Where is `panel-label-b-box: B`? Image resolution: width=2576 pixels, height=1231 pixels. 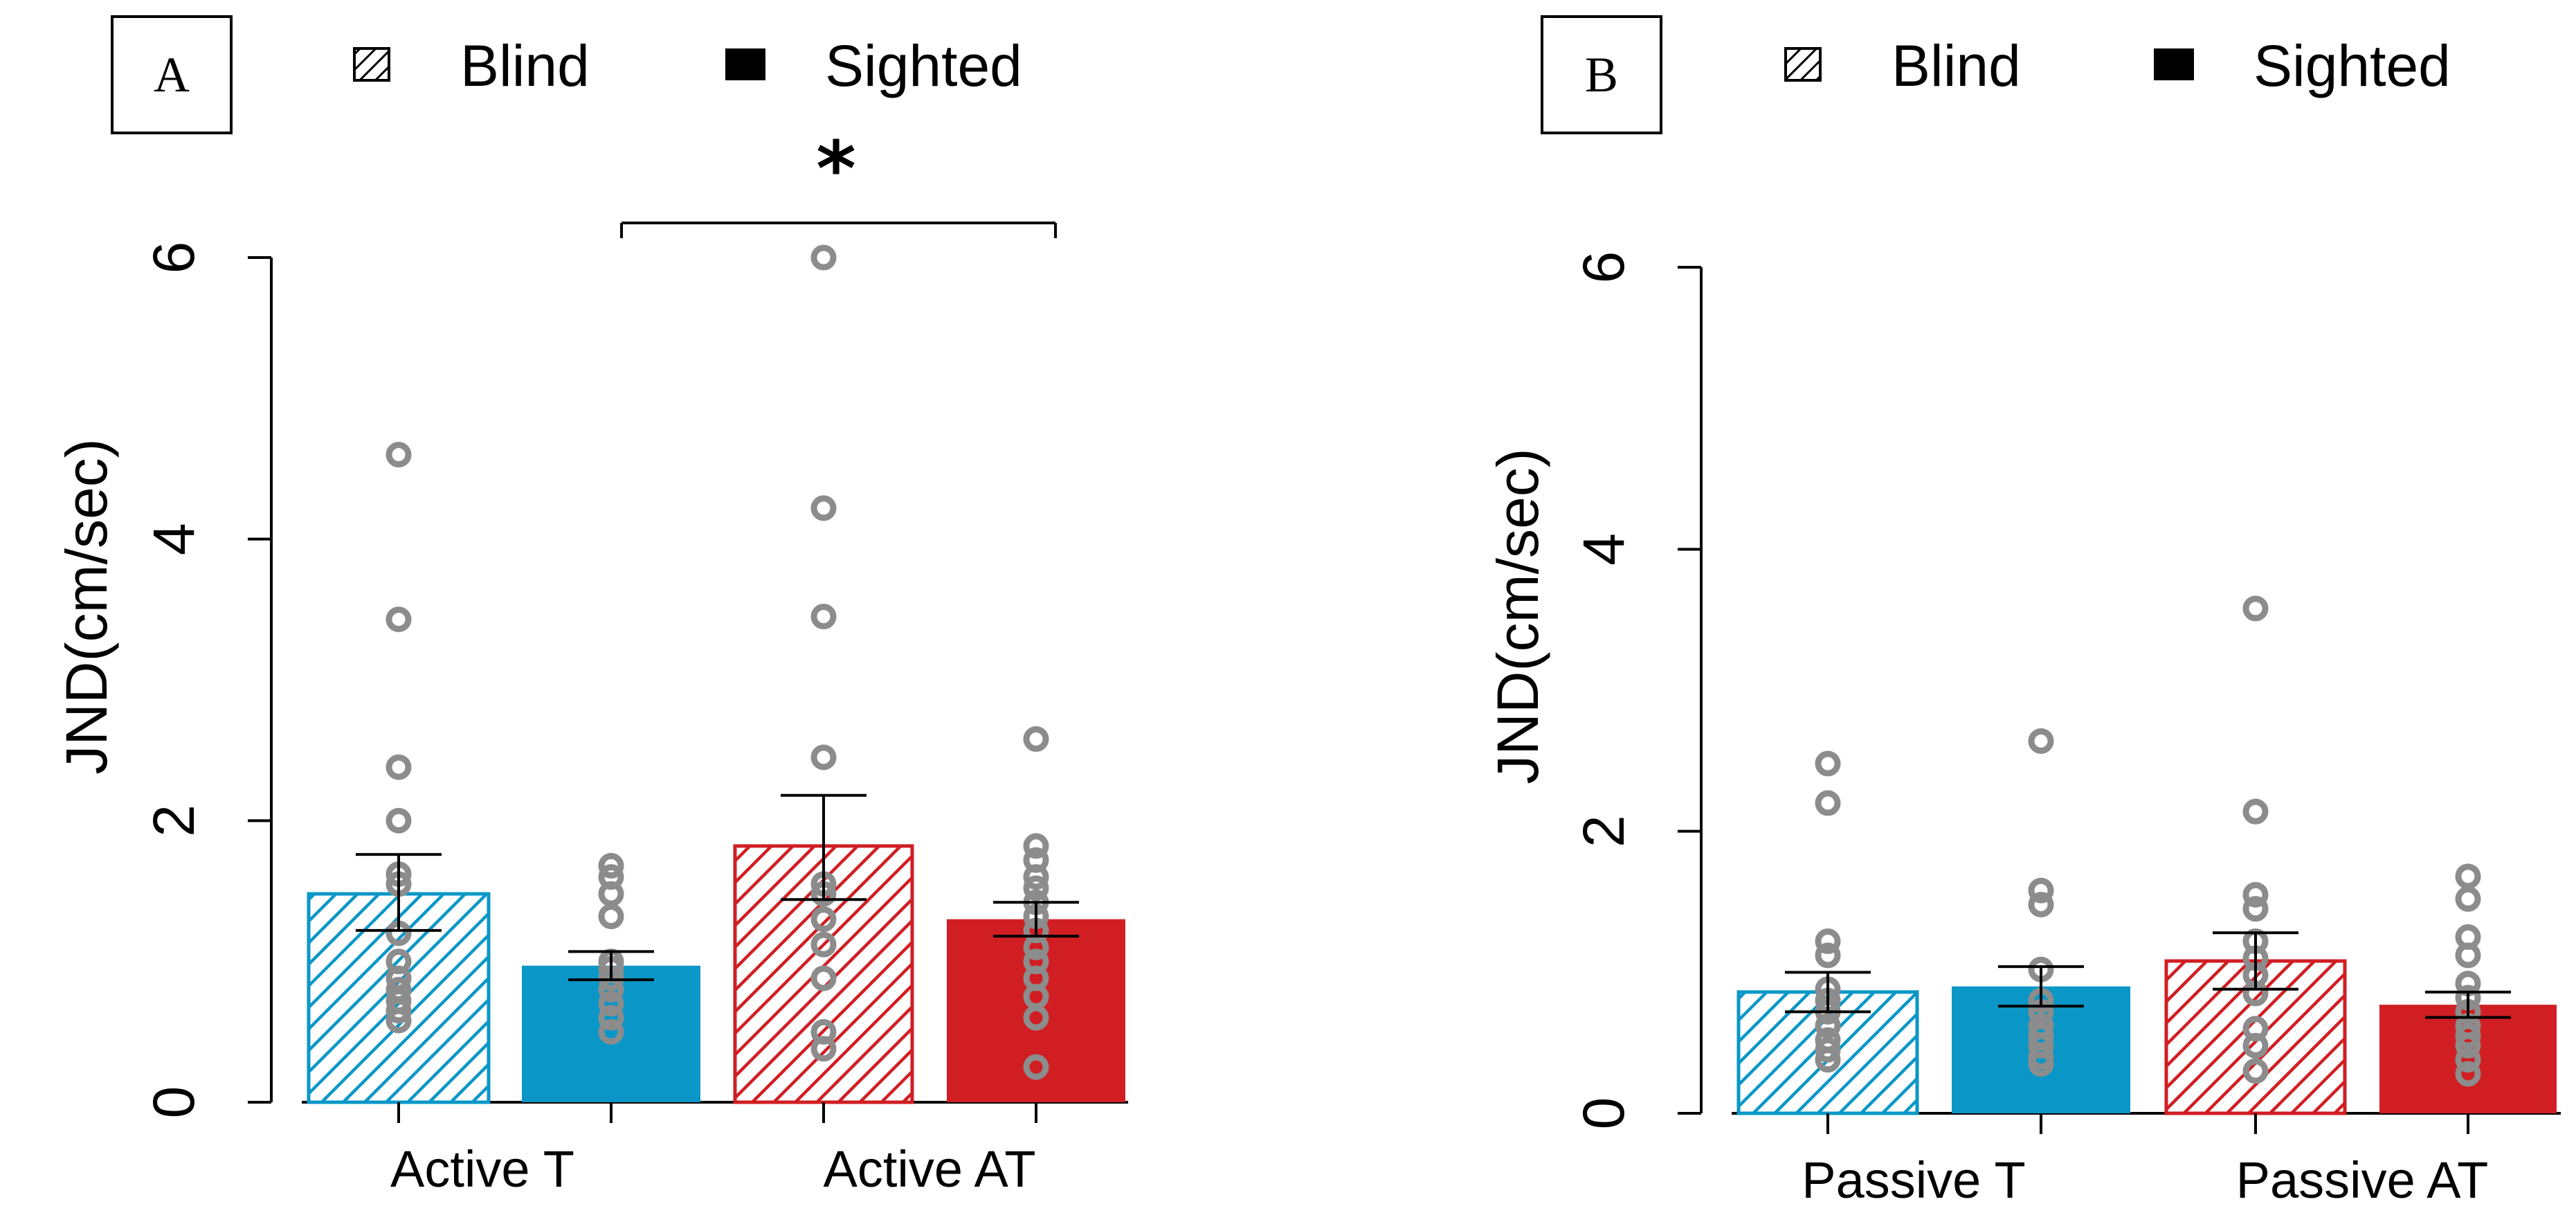 panel-label-b-box: B is located at coordinates (1601, 74).